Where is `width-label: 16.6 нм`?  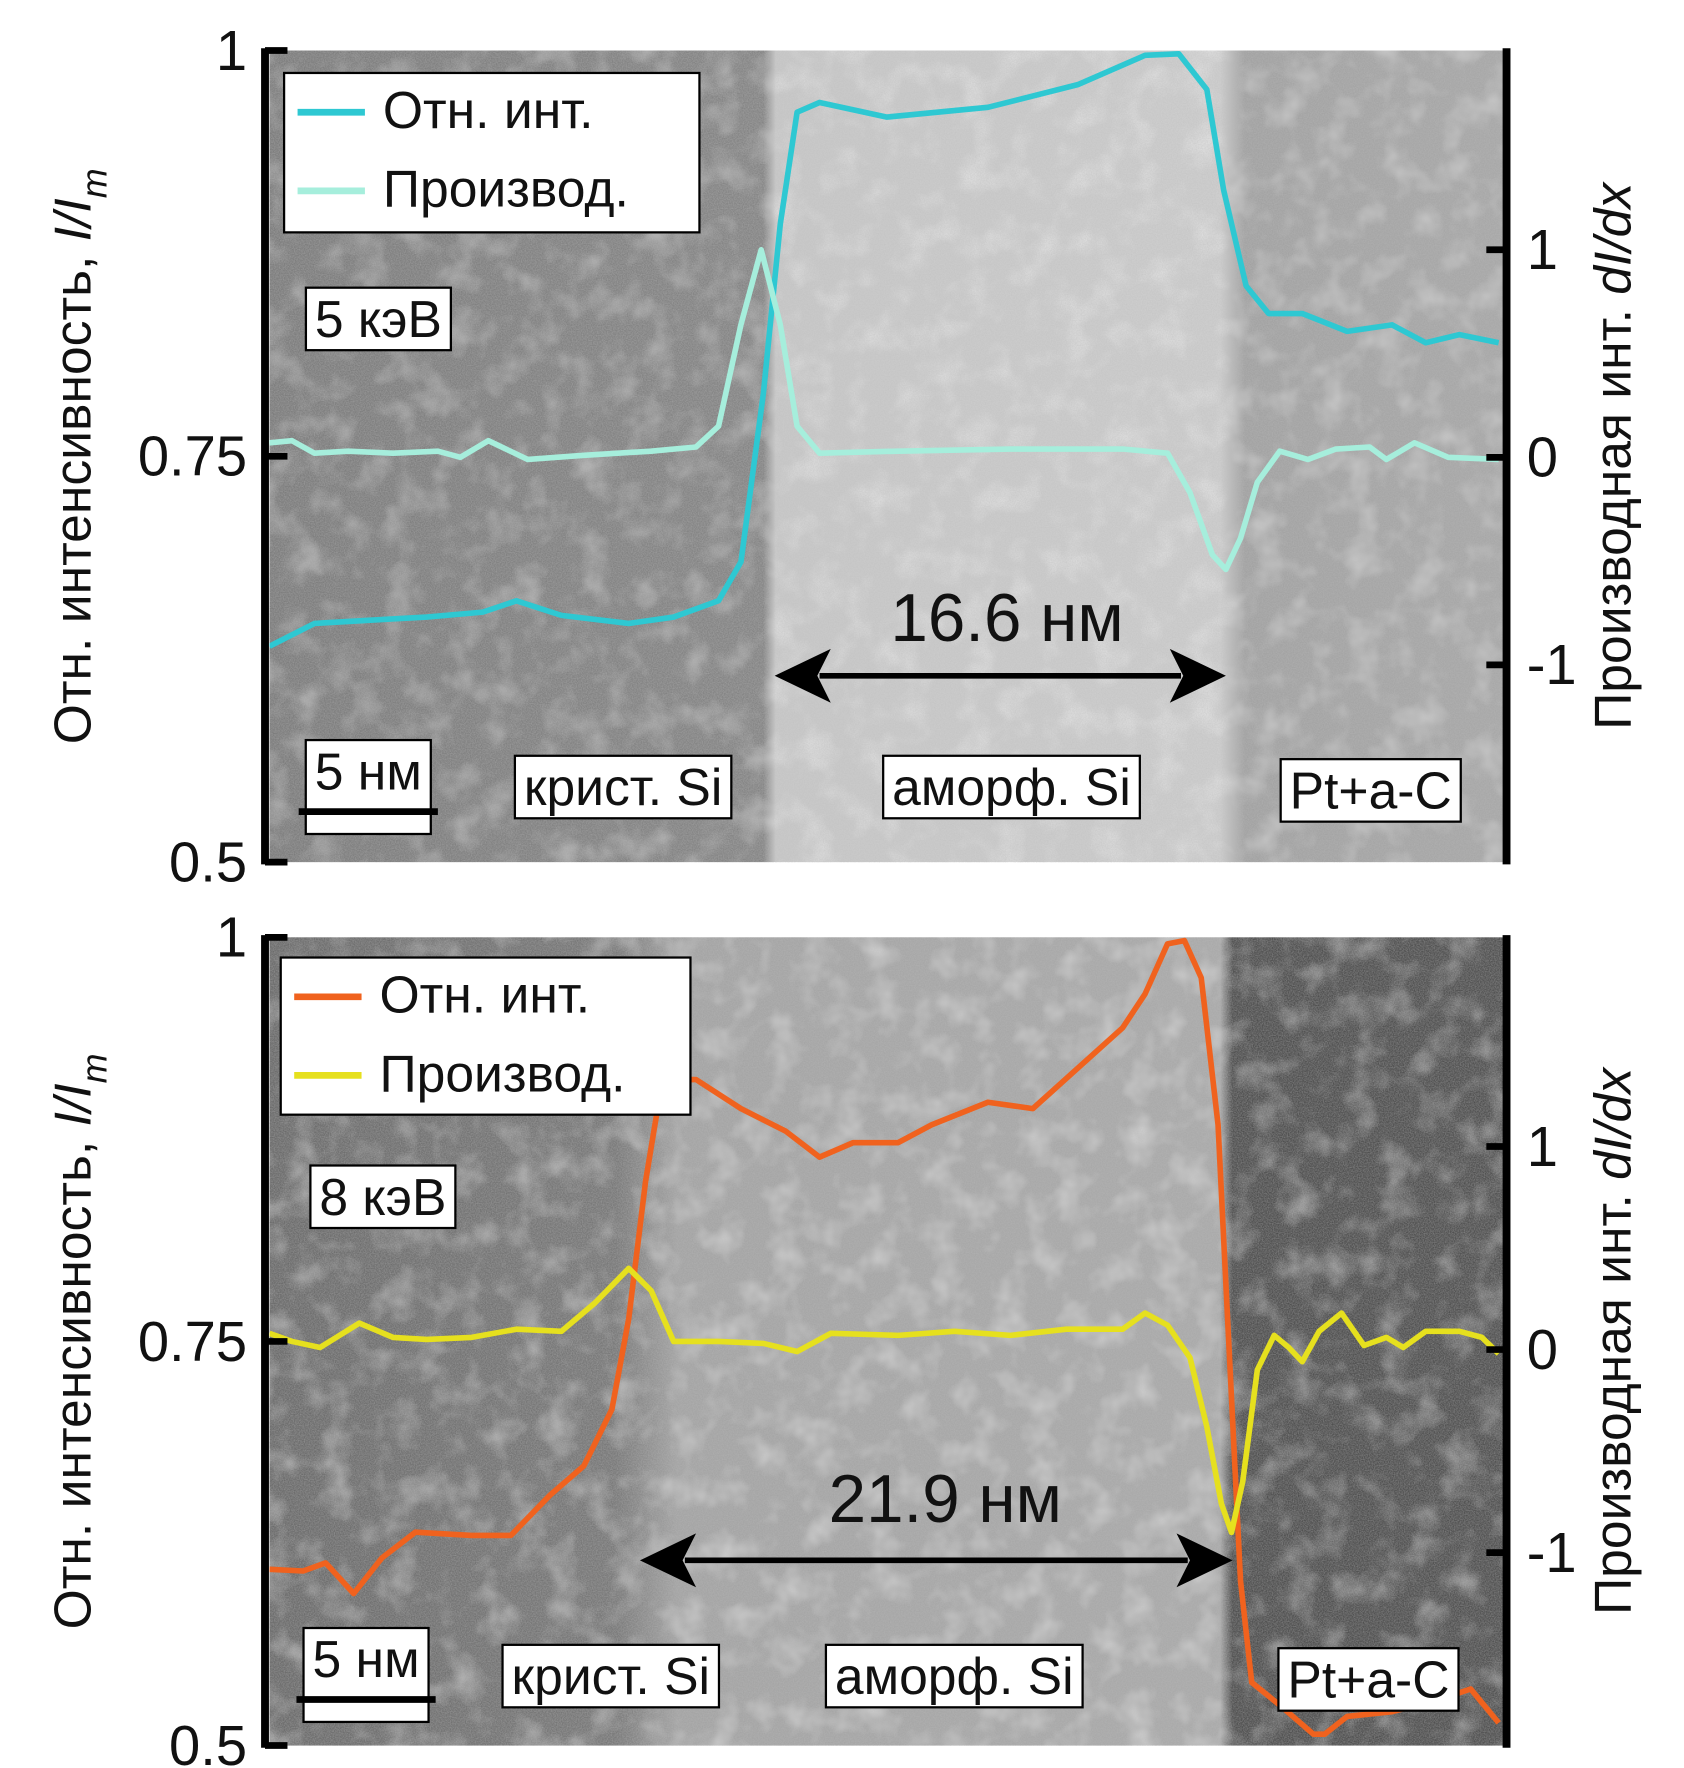
width-label: 16.6 нм is located at coordinates (1006, 618).